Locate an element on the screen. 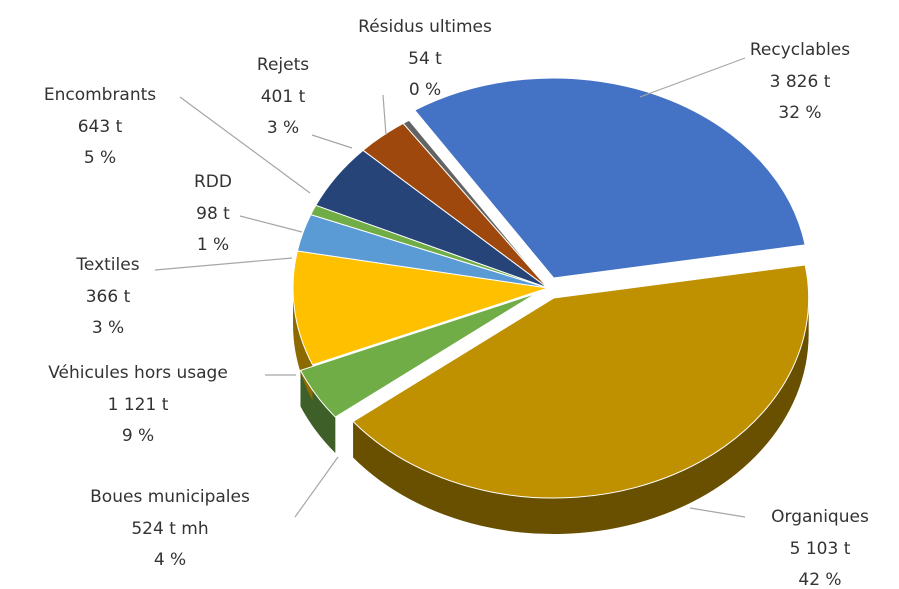 This screenshot has width=899, height=589. slice-label-value: 643 t is located at coordinates (100, 127).